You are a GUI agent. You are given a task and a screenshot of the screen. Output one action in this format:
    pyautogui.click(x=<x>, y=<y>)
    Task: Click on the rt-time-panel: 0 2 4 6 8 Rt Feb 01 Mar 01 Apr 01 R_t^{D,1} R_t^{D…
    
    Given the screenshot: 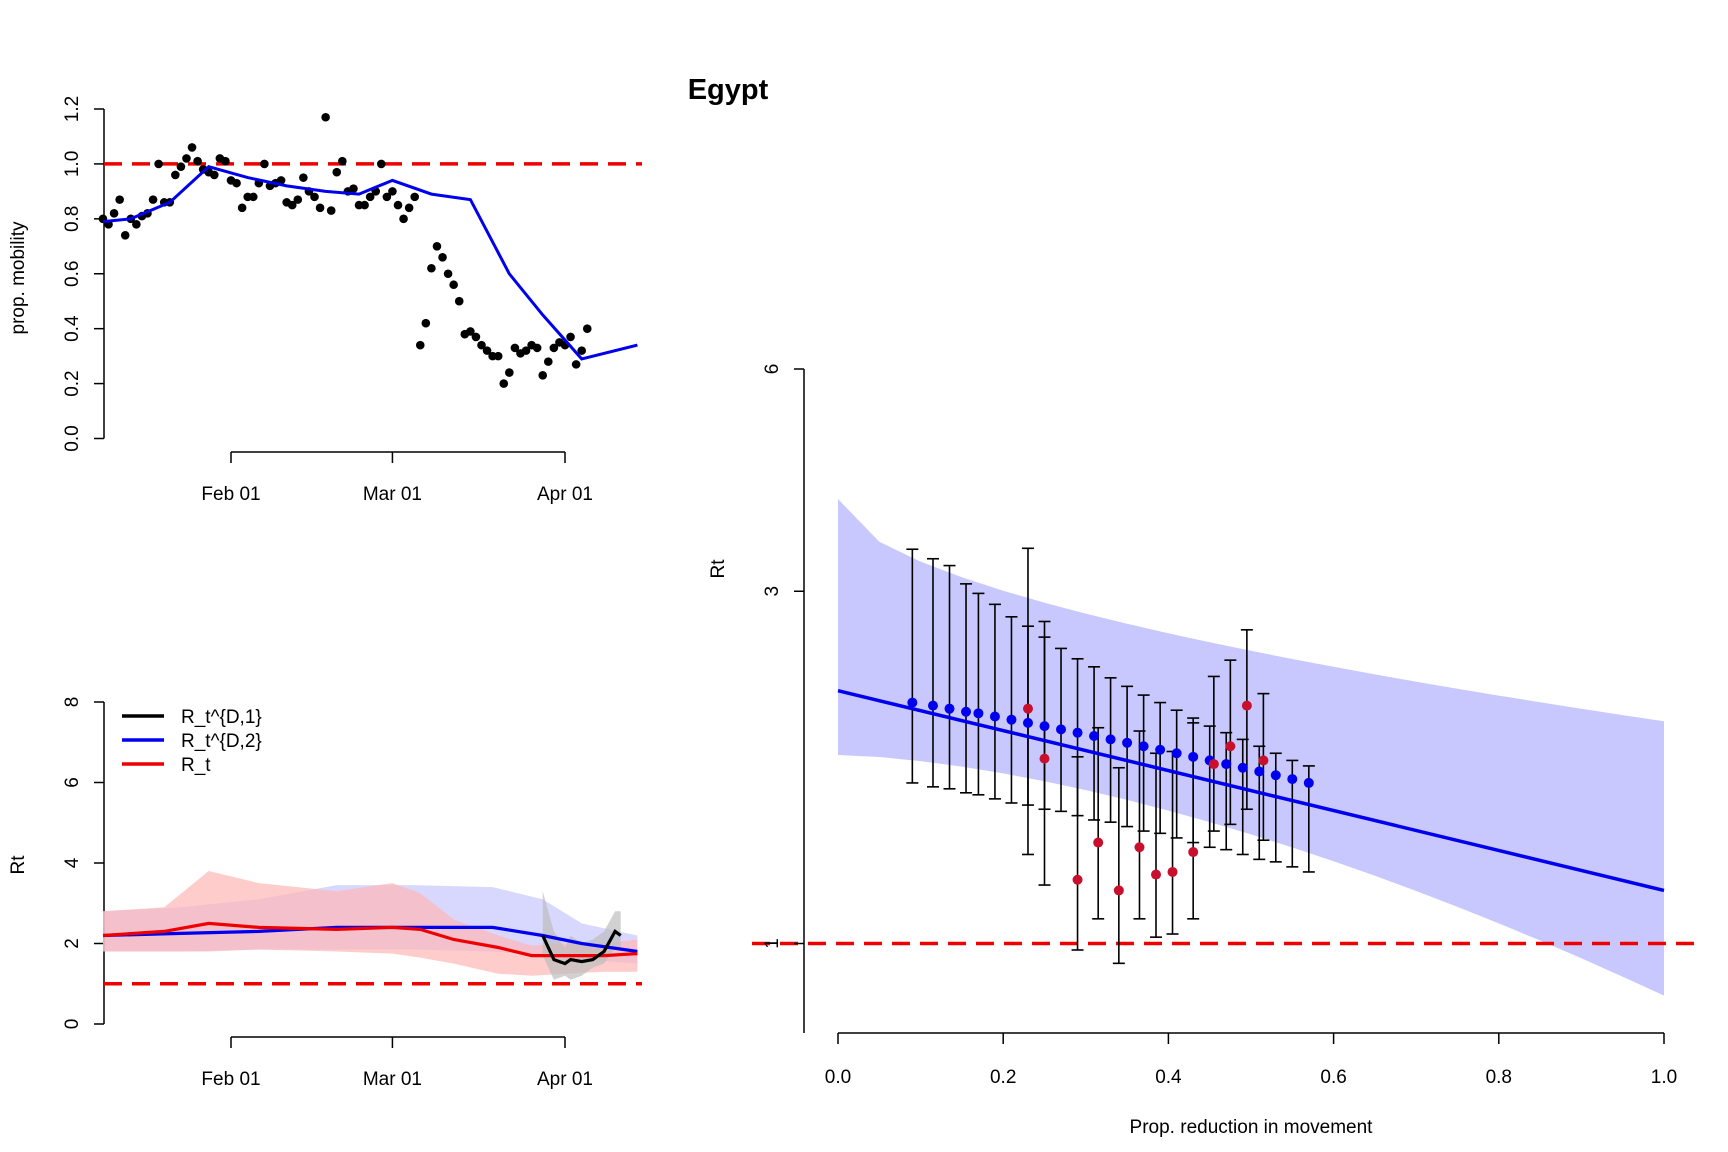 What is the action you would take?
    pyautogui.click(x=325, y=893)
    